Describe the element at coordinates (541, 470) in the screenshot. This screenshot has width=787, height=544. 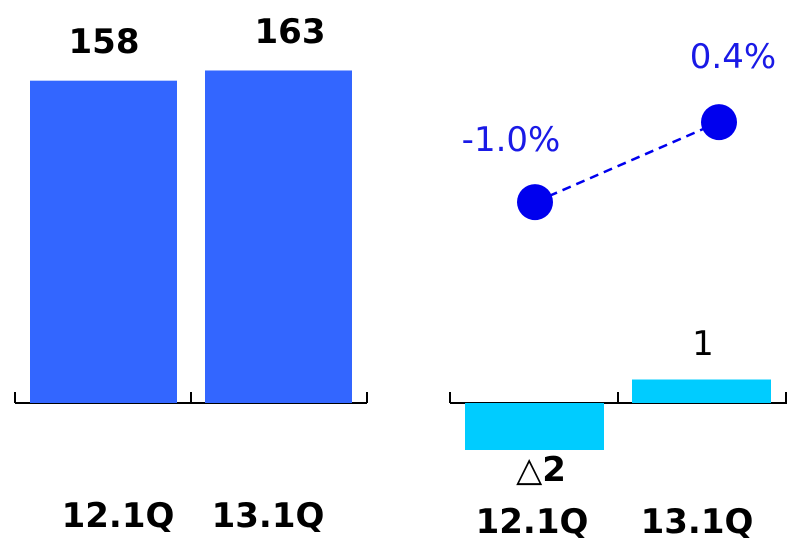
I see `right-bar-value-label-0: △2` at that location.